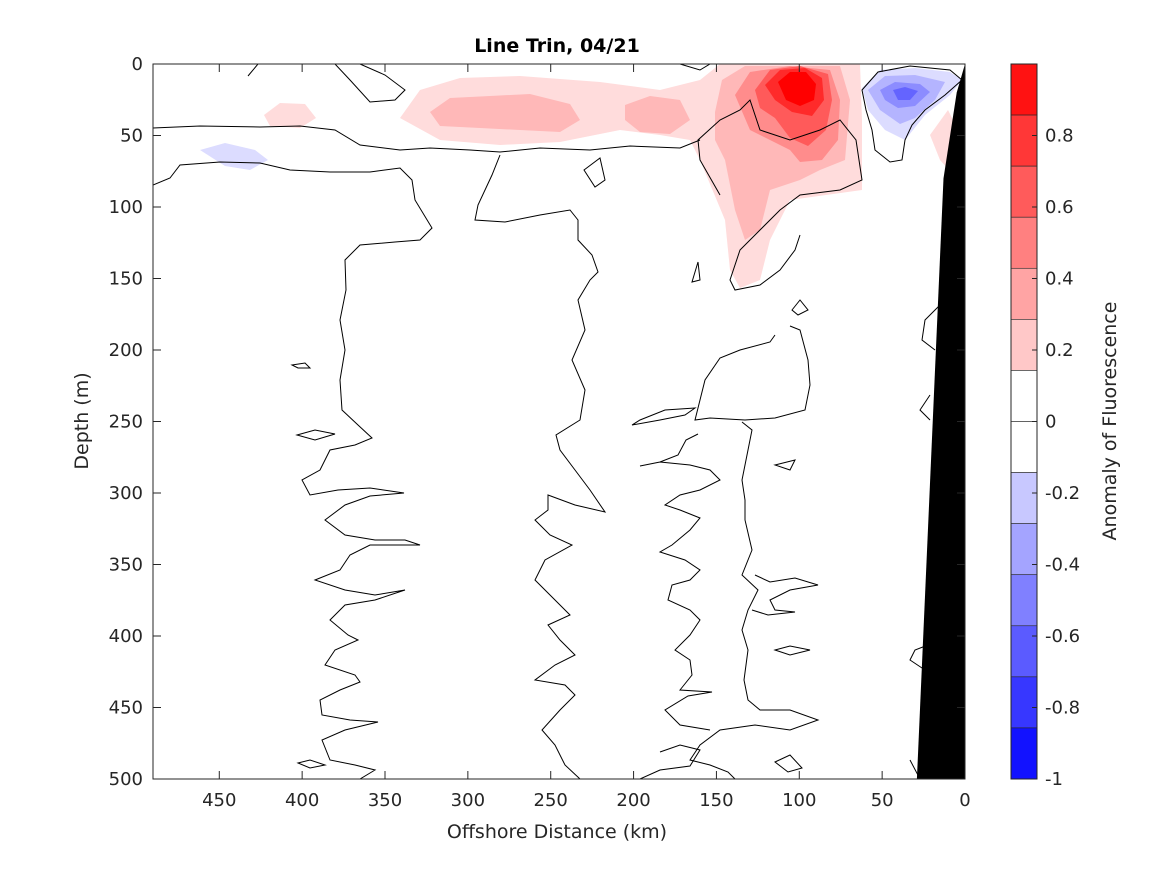 The width and height of the screenshot is (1167, 875). What do you see at coordinates (1050, 422) in the screenshot?
I see `colorbar-tick-label: 0` at bounding box center [1050, 422].